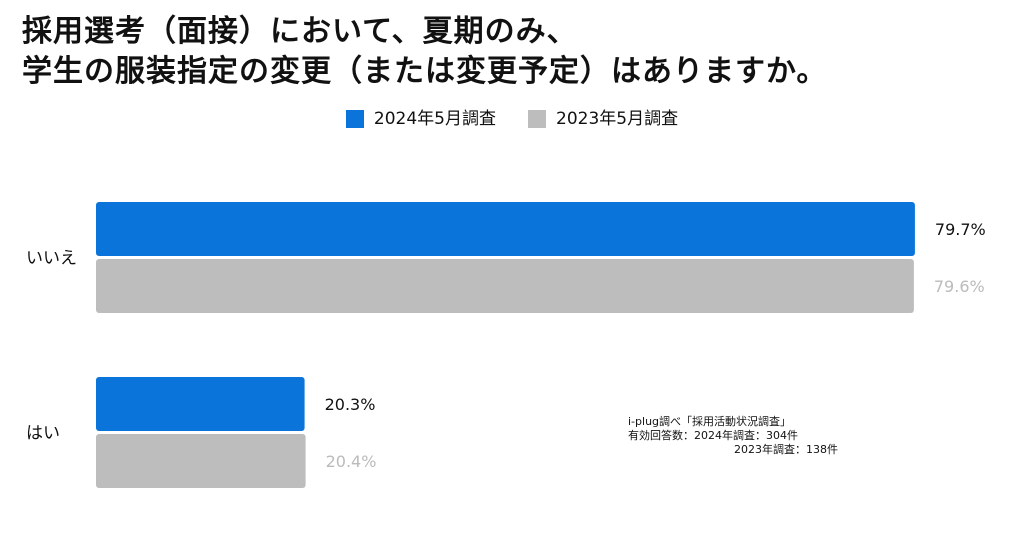 The image size is (1024, 542). Describe the element at coordinates (300, 31) in the screenshot. I see `chart-title-line-1: 採用選考（面接）において、夏期のみ、` at that location.